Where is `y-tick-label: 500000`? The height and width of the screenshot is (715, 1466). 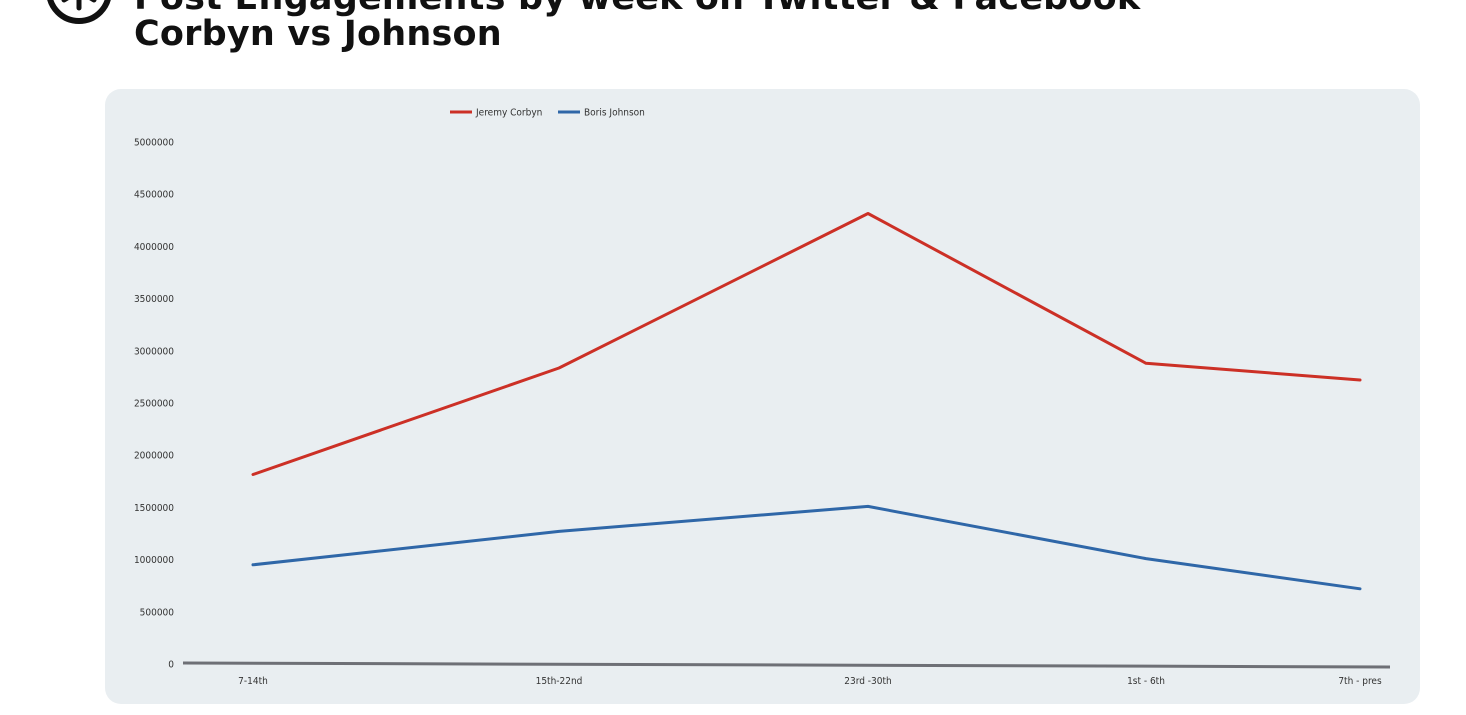
y-tick-label: 500000 is located at coordinates (157, 612).